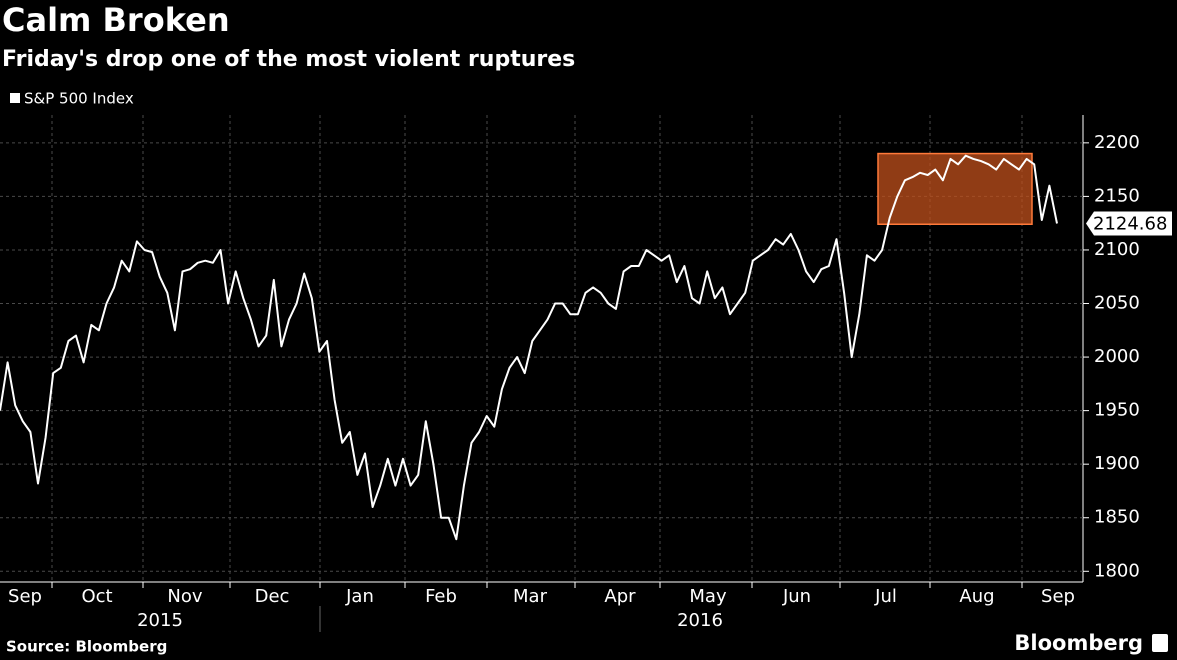 The width and height of the screenshot is (1177, 660). Describe the element at coordinates (86, 647) in the screenshot. I see `source: Source: Bloomberg` at that location.